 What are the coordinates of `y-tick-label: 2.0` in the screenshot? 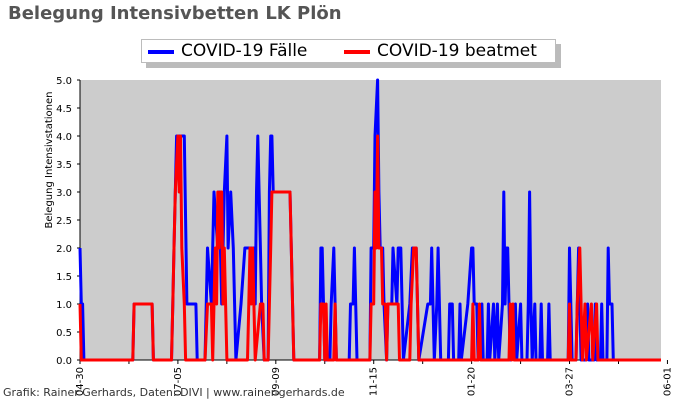 It's located at (64, 249).